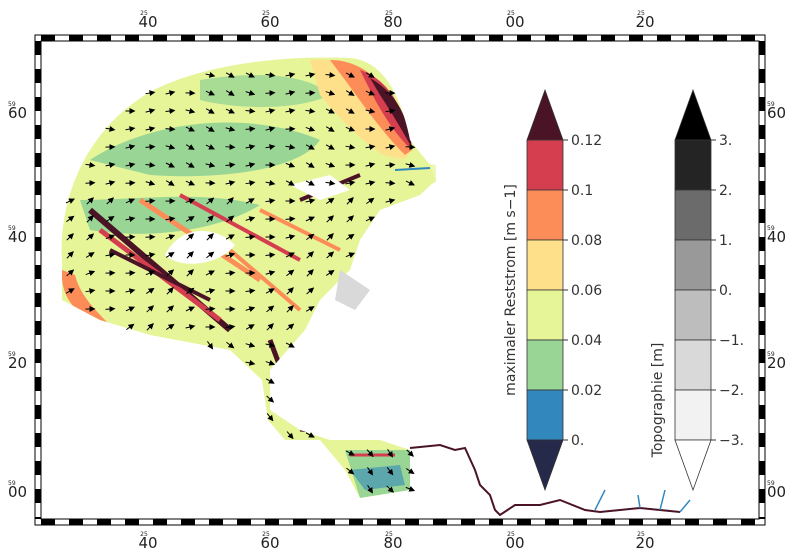 The image size is (800, 560). I want to click on topography-colorbar-tick-label: 1., so click(725, 241).